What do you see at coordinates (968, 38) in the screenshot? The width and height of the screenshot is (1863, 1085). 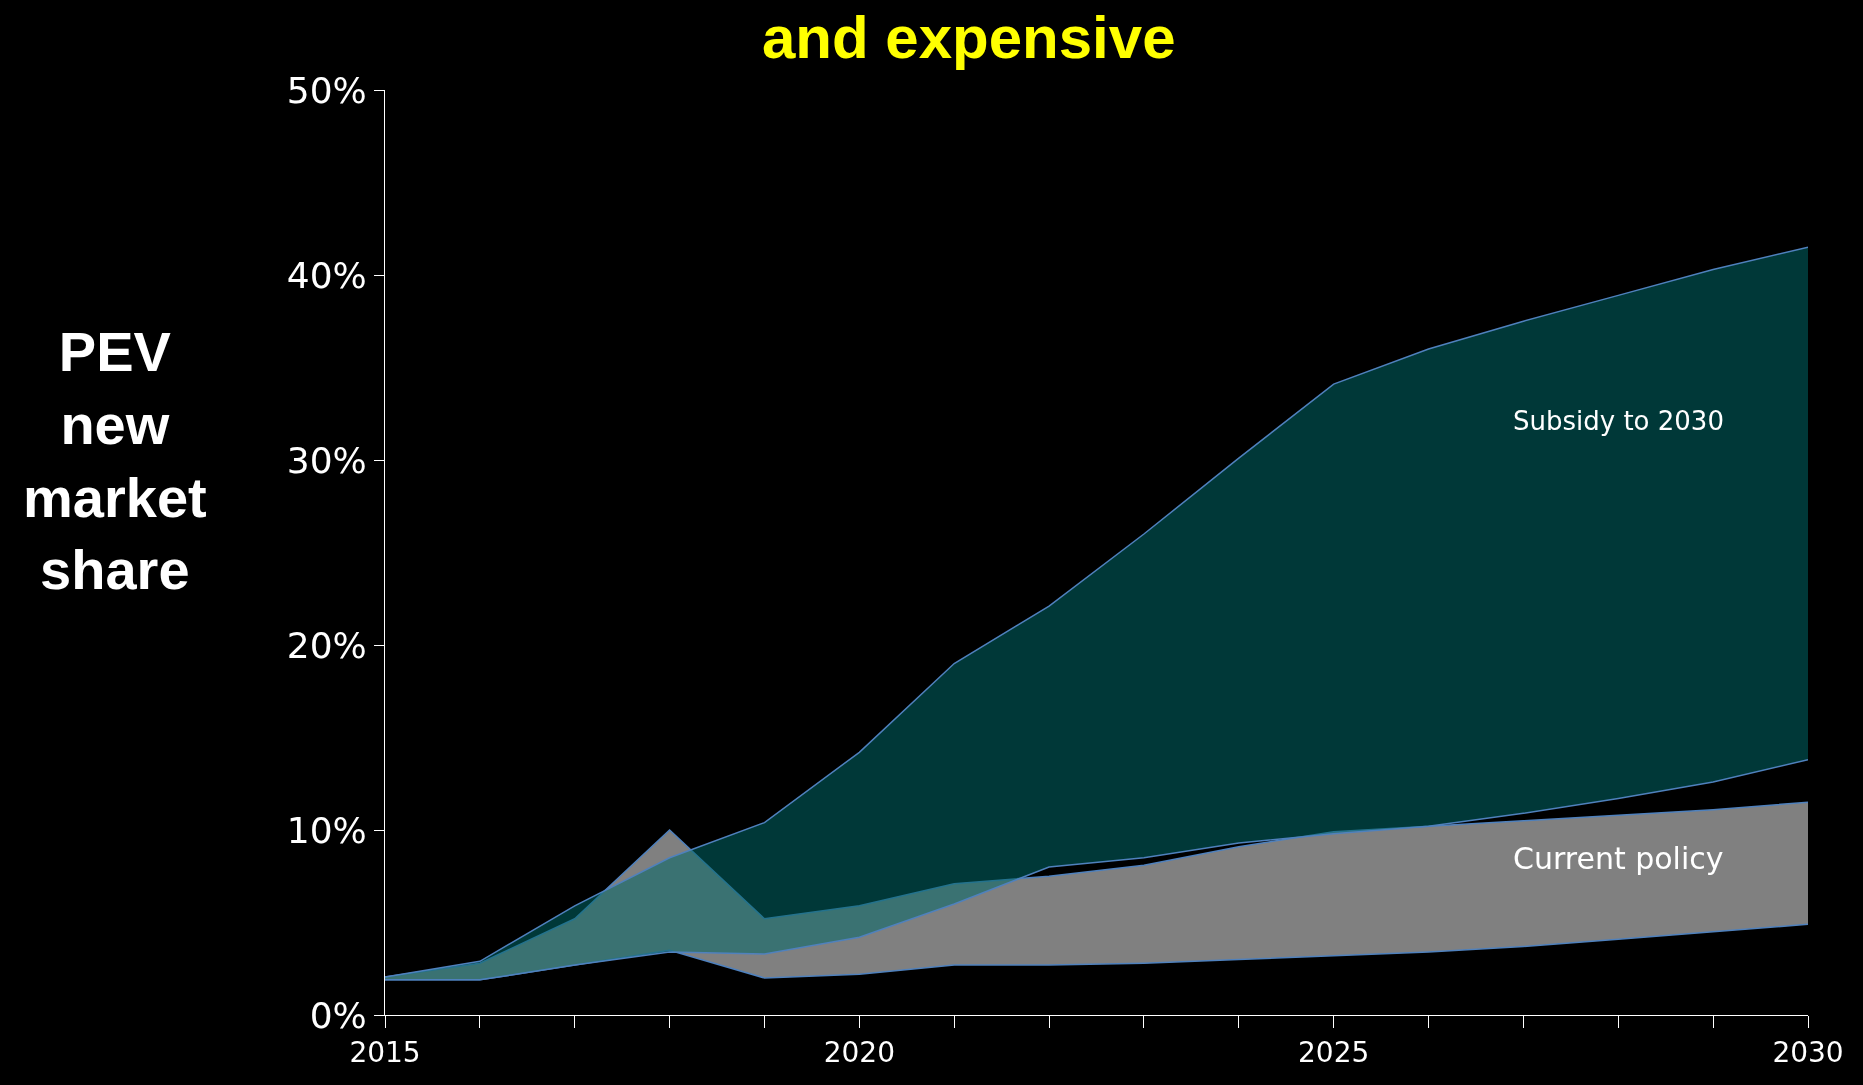 I see `chart-title: and expensive` at bounding box center [968, 38].